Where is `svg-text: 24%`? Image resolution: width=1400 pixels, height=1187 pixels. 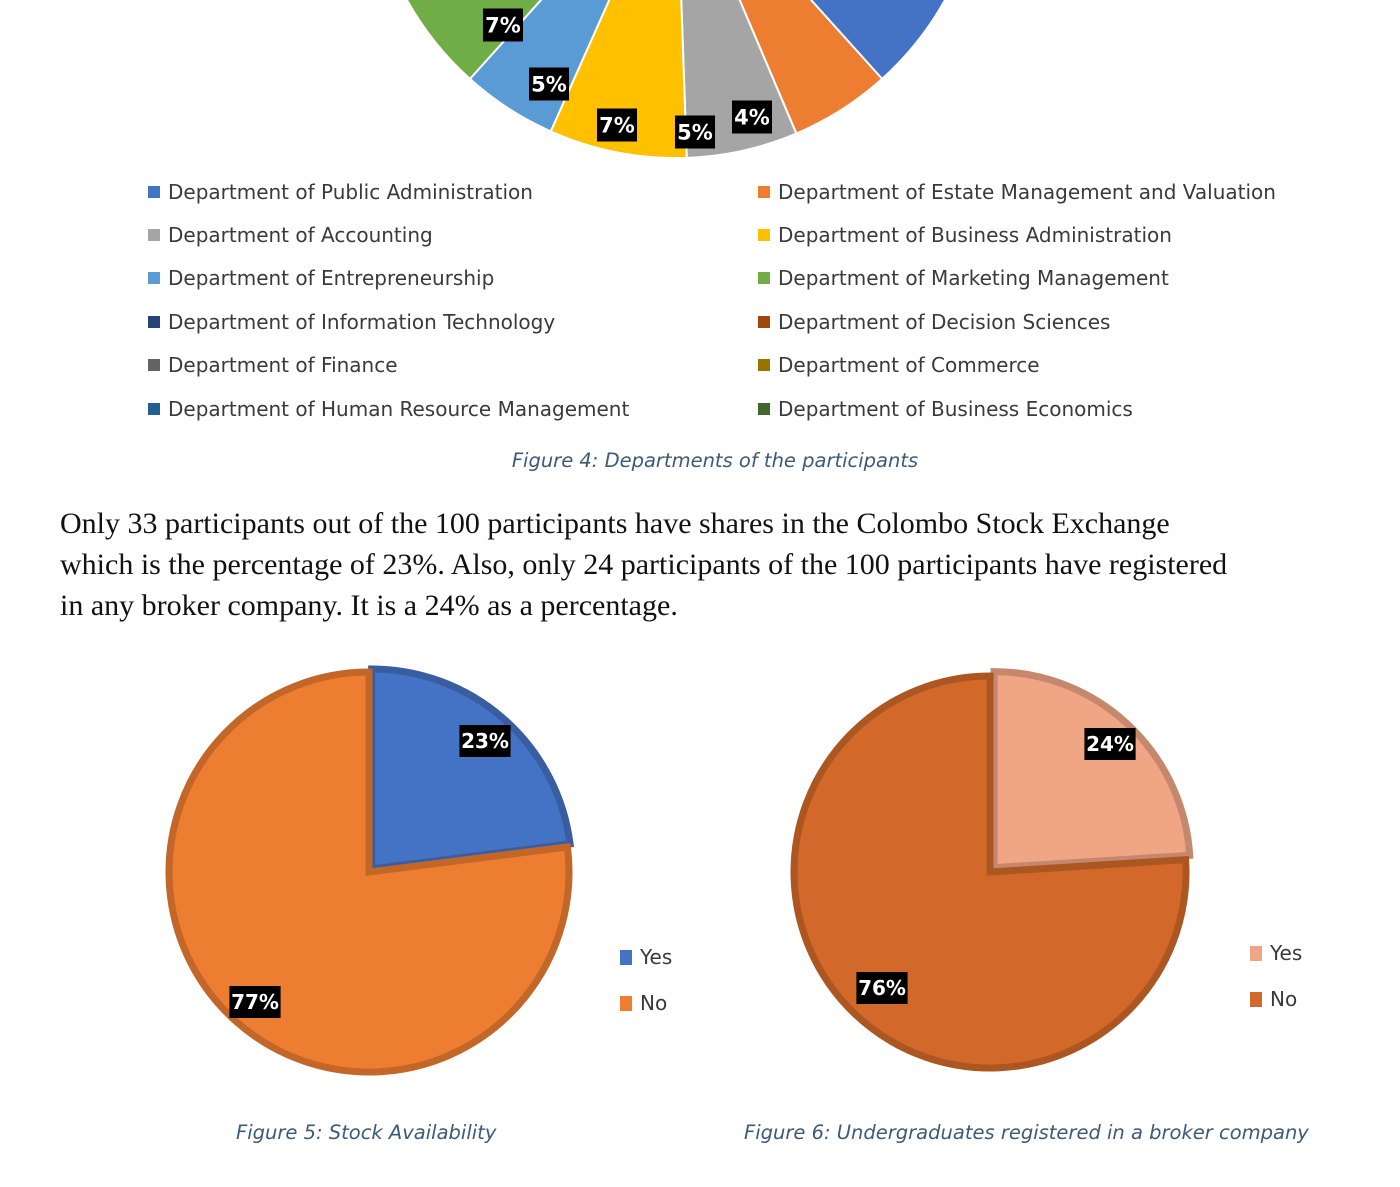
svg-text: 24% is located at coordinates (1110, 744).